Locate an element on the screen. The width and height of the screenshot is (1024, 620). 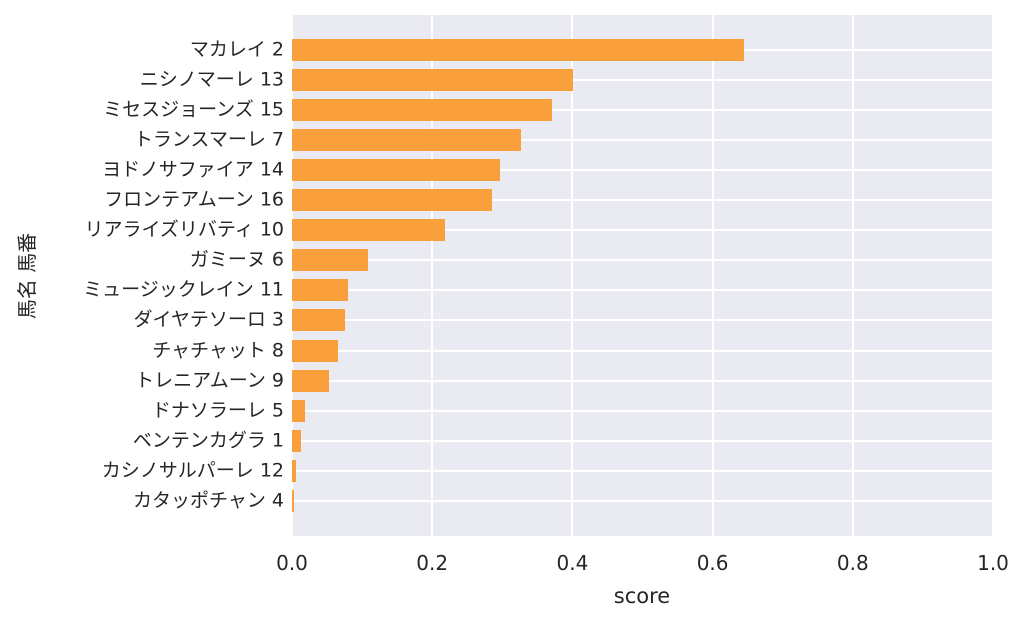
y-tick-label: ミセスジョーンズ 15 is located at coordinates (193, 109).